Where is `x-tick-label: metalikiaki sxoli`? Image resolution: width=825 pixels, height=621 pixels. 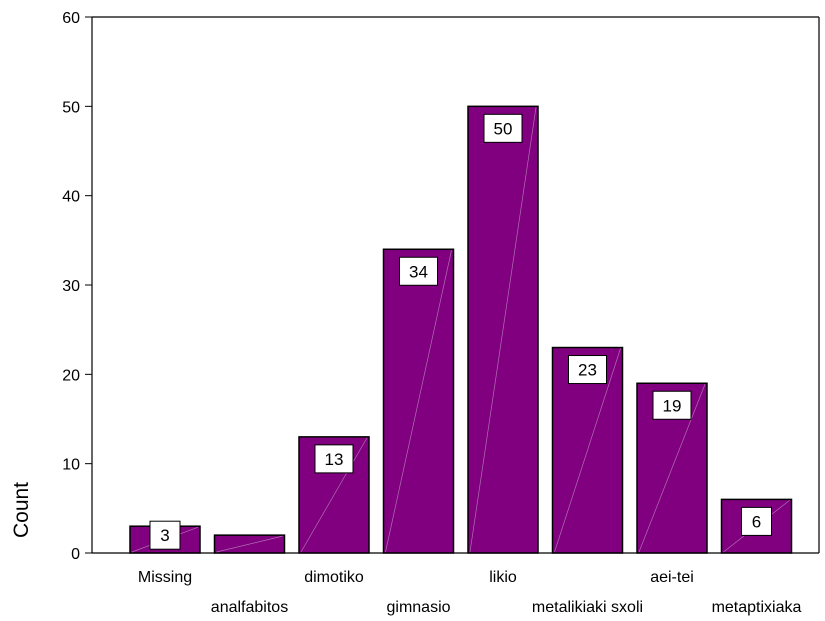 x-tick-label: metalikiaki sxoli is located at coordinates (587, 607).